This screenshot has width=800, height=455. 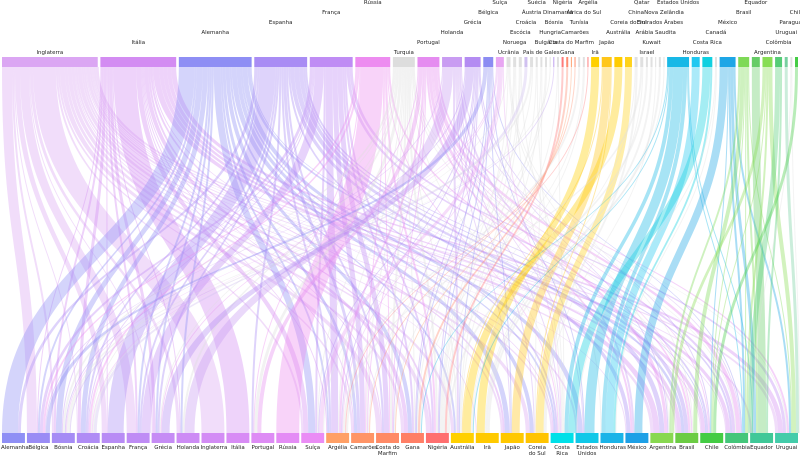 I want to click on target-label: Estados Unidos, so click(x=587, y=450).